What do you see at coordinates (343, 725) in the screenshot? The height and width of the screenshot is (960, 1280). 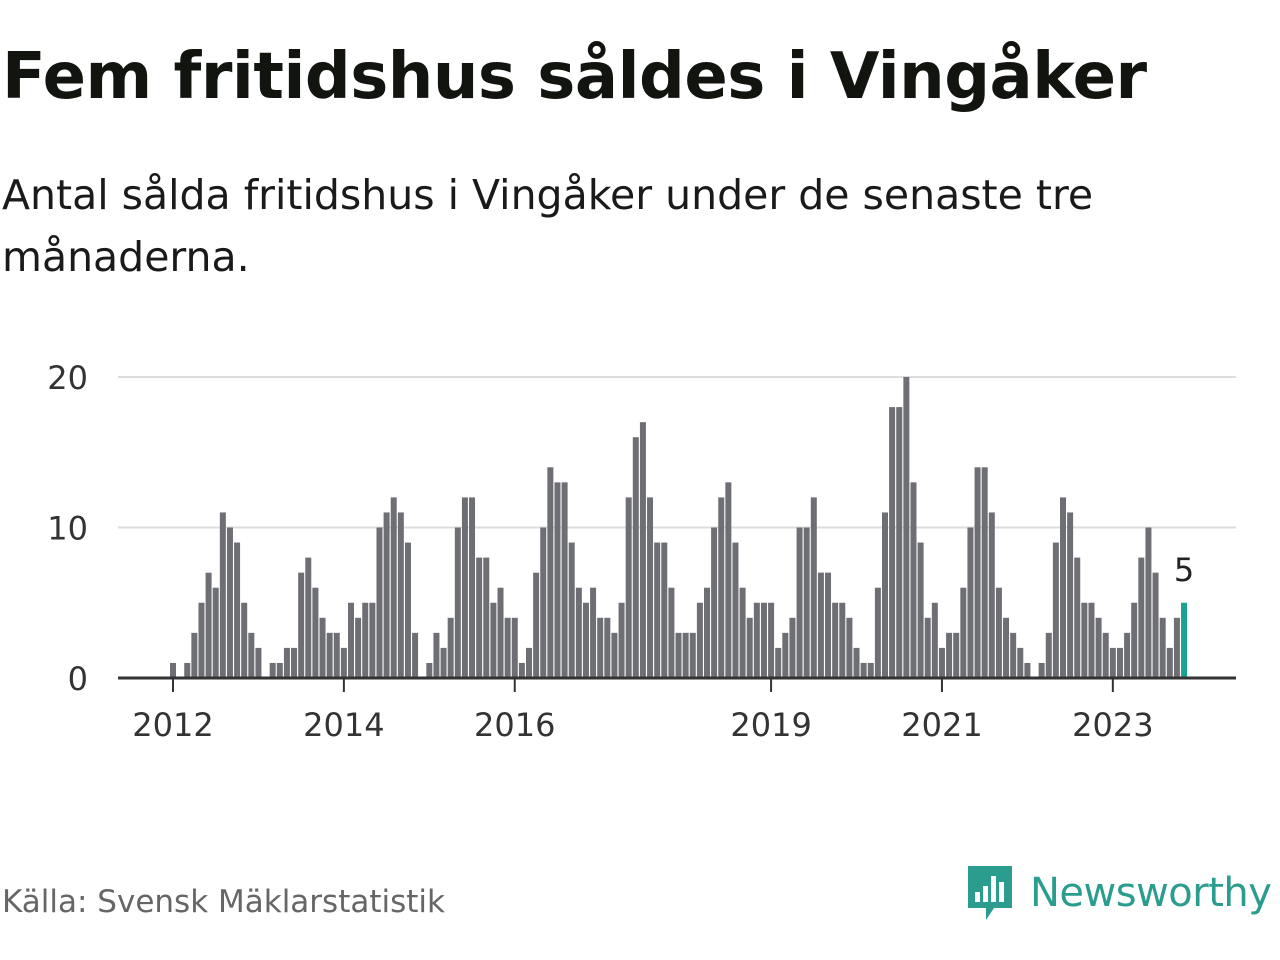 I see `x-tick-label: 2014` at bounding box center [343, 725].